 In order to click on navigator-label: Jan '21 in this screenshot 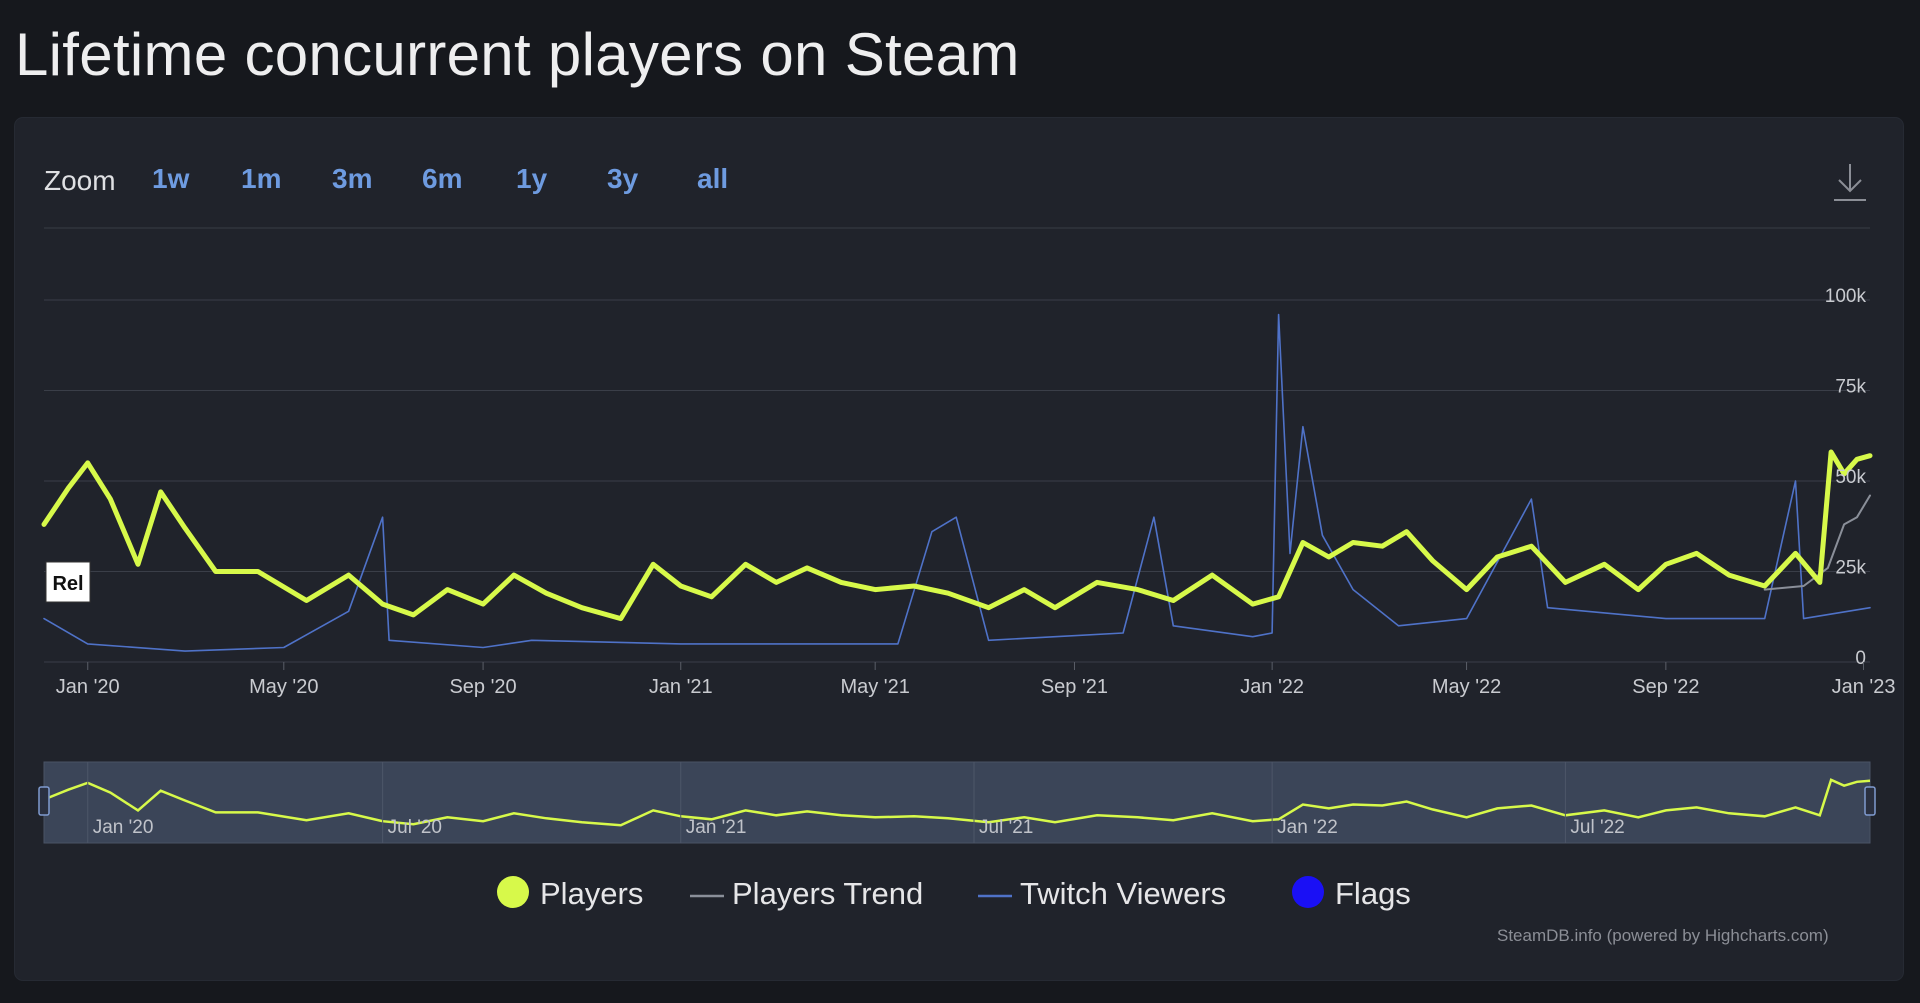, I will do `click(716, 827)`.